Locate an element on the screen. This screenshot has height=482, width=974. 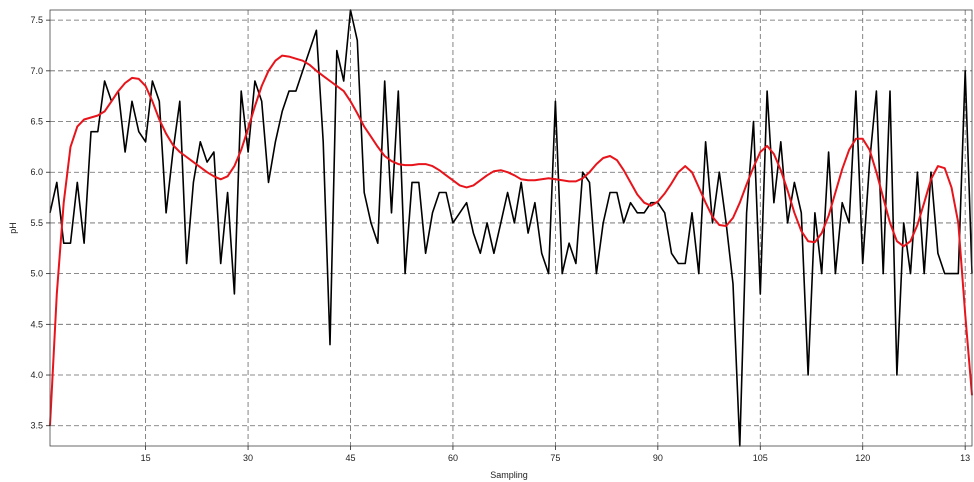
x-tick-label: 120 is located at coordinates (862, 458).